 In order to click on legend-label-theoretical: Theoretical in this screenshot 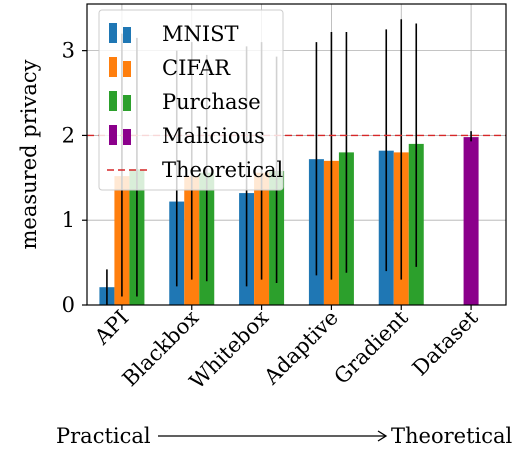, I will do `click(223, 170)`.